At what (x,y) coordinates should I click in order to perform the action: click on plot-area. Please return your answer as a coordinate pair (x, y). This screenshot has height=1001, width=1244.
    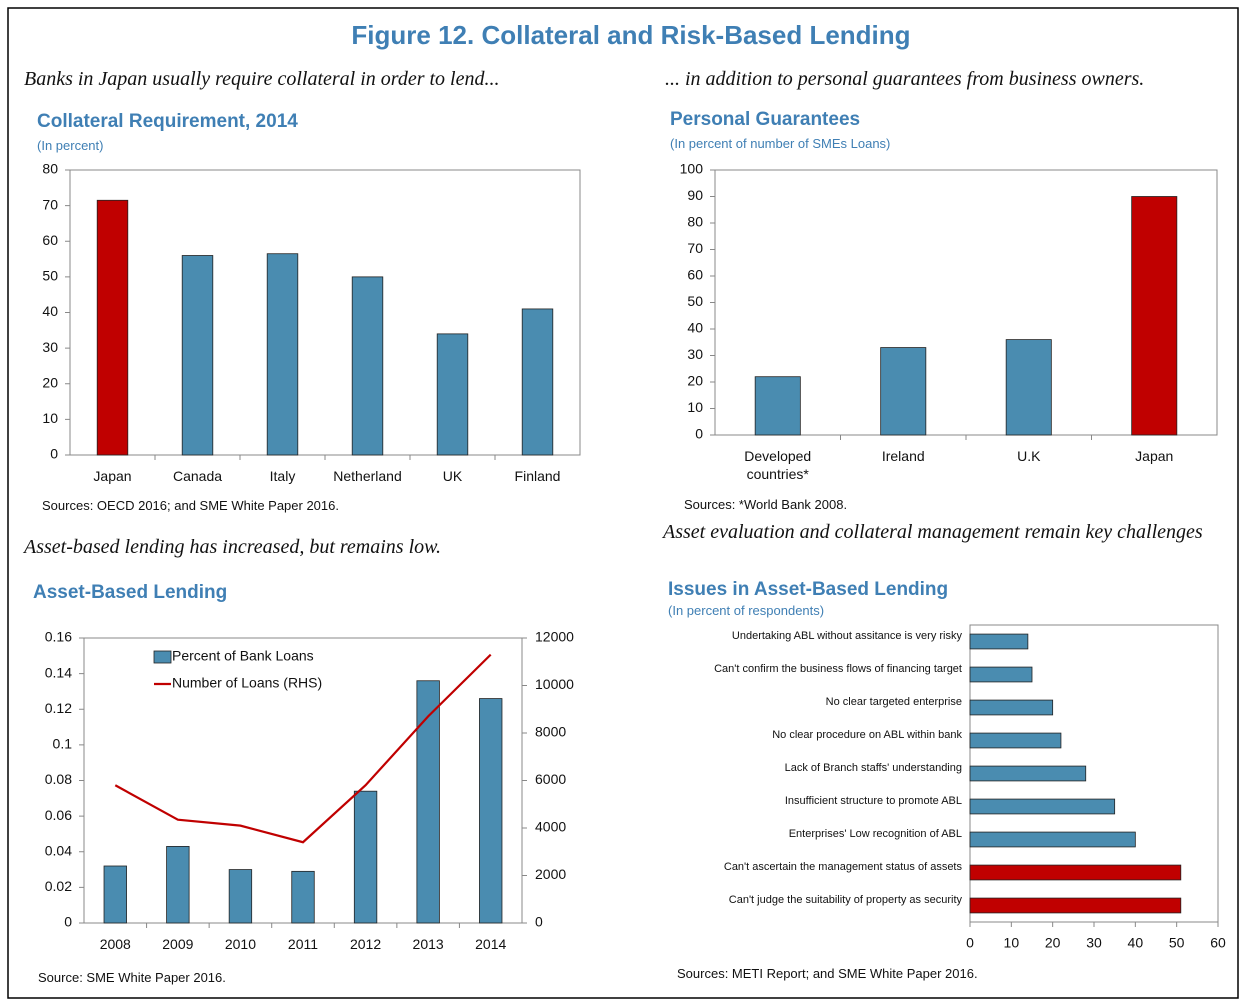
    Looking at the image, I should click on (325, 312).